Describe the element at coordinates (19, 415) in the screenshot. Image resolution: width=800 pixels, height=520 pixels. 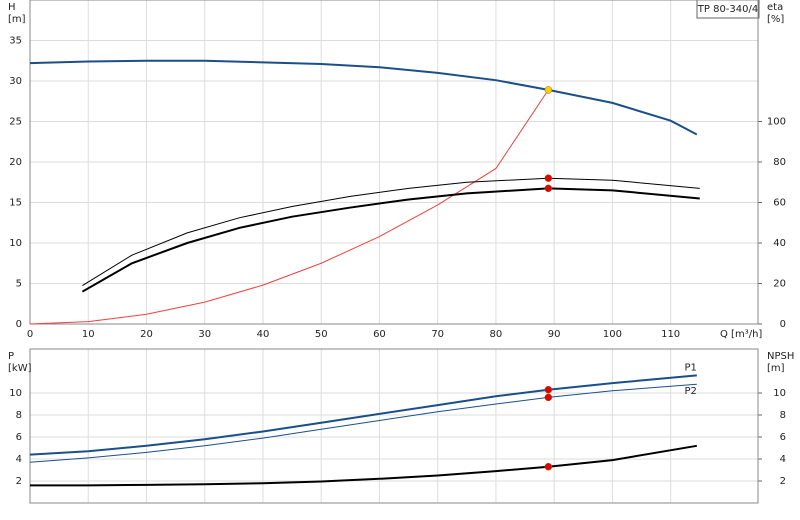
I see `y-tick-label: 8` at that location.